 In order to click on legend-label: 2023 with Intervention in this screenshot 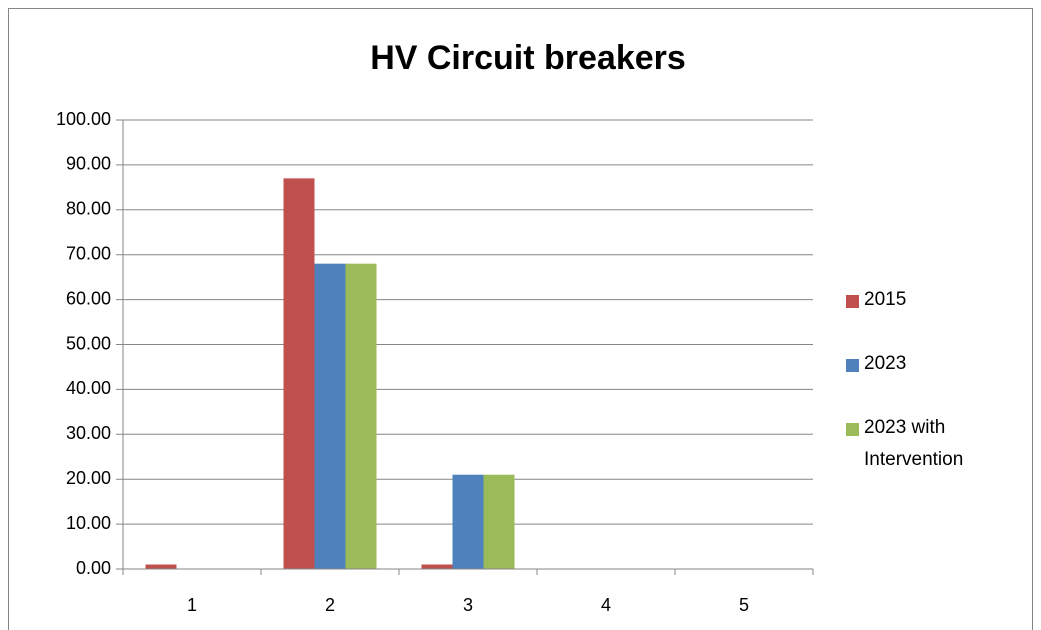, I will do `click(914, 443)`.